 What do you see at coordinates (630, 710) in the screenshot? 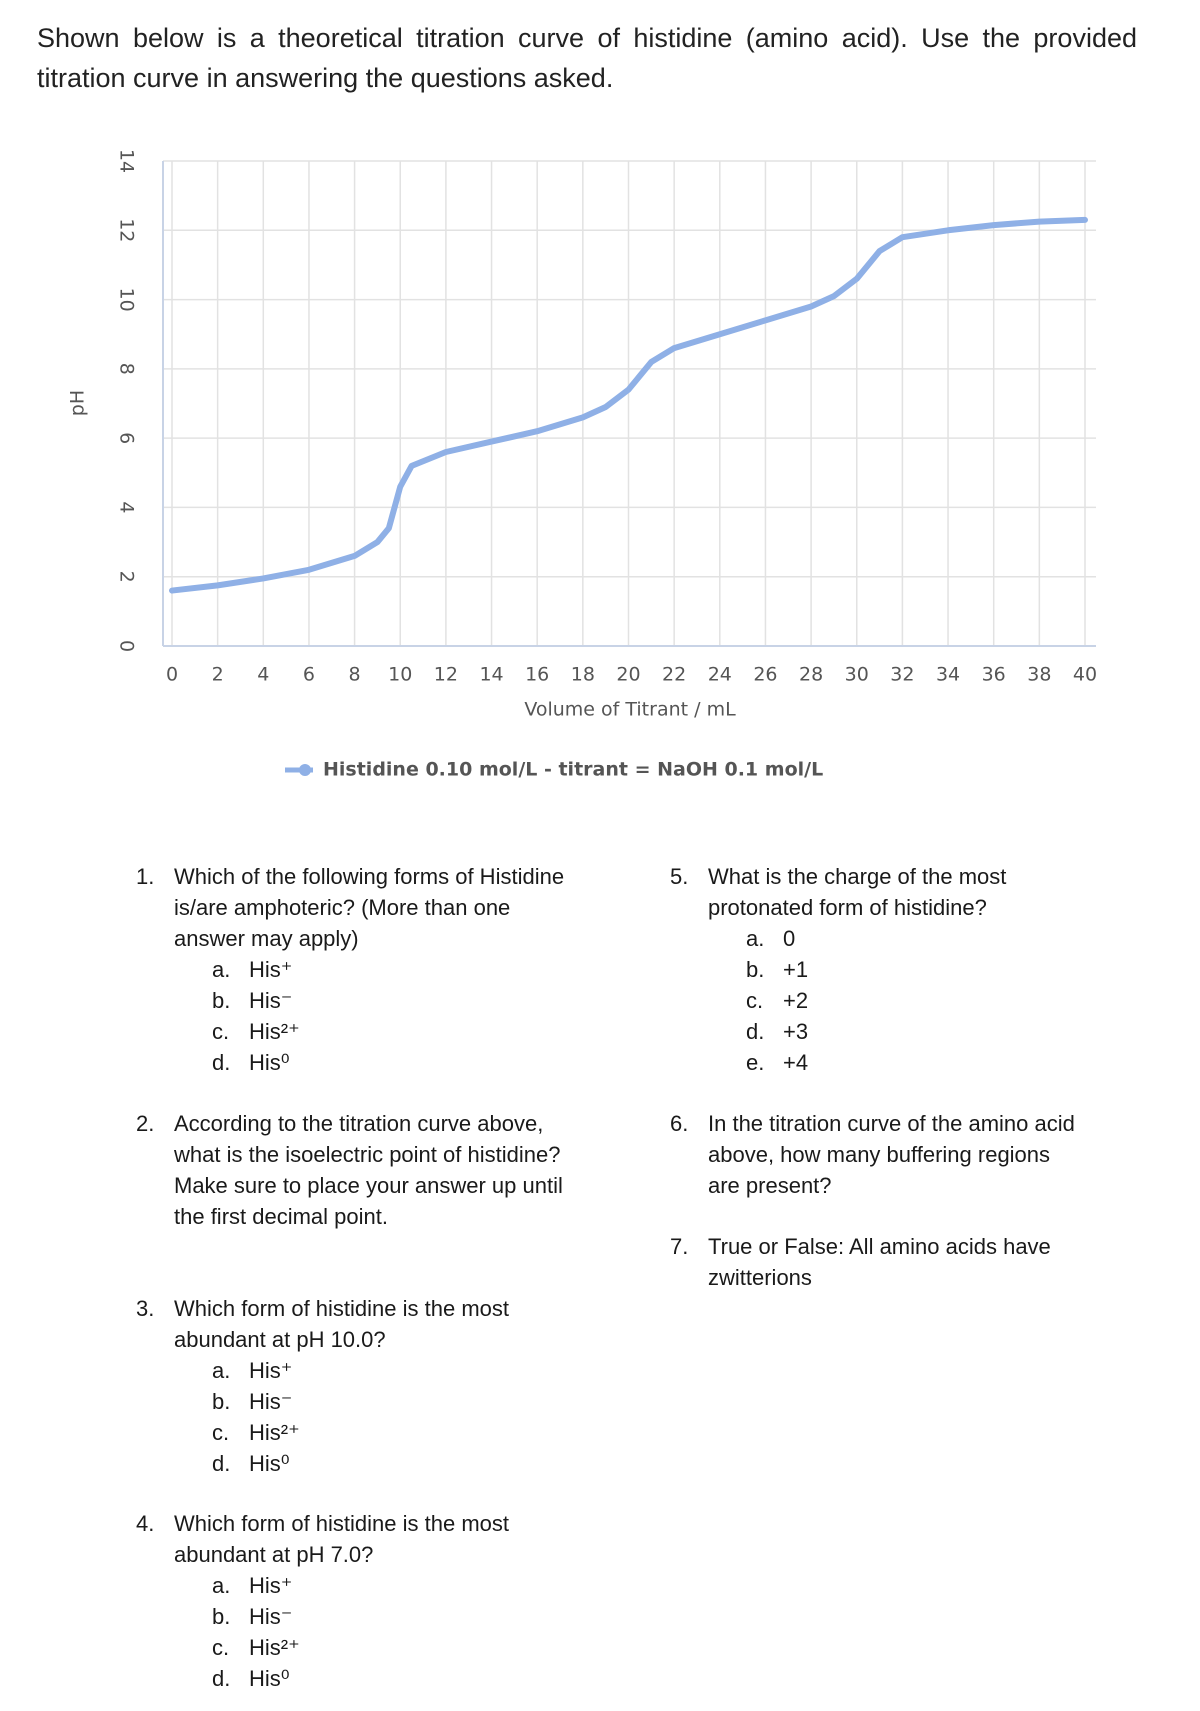
I see `x-axis-label: Volume of Titrant / mL` at bounding box center [630, 710].